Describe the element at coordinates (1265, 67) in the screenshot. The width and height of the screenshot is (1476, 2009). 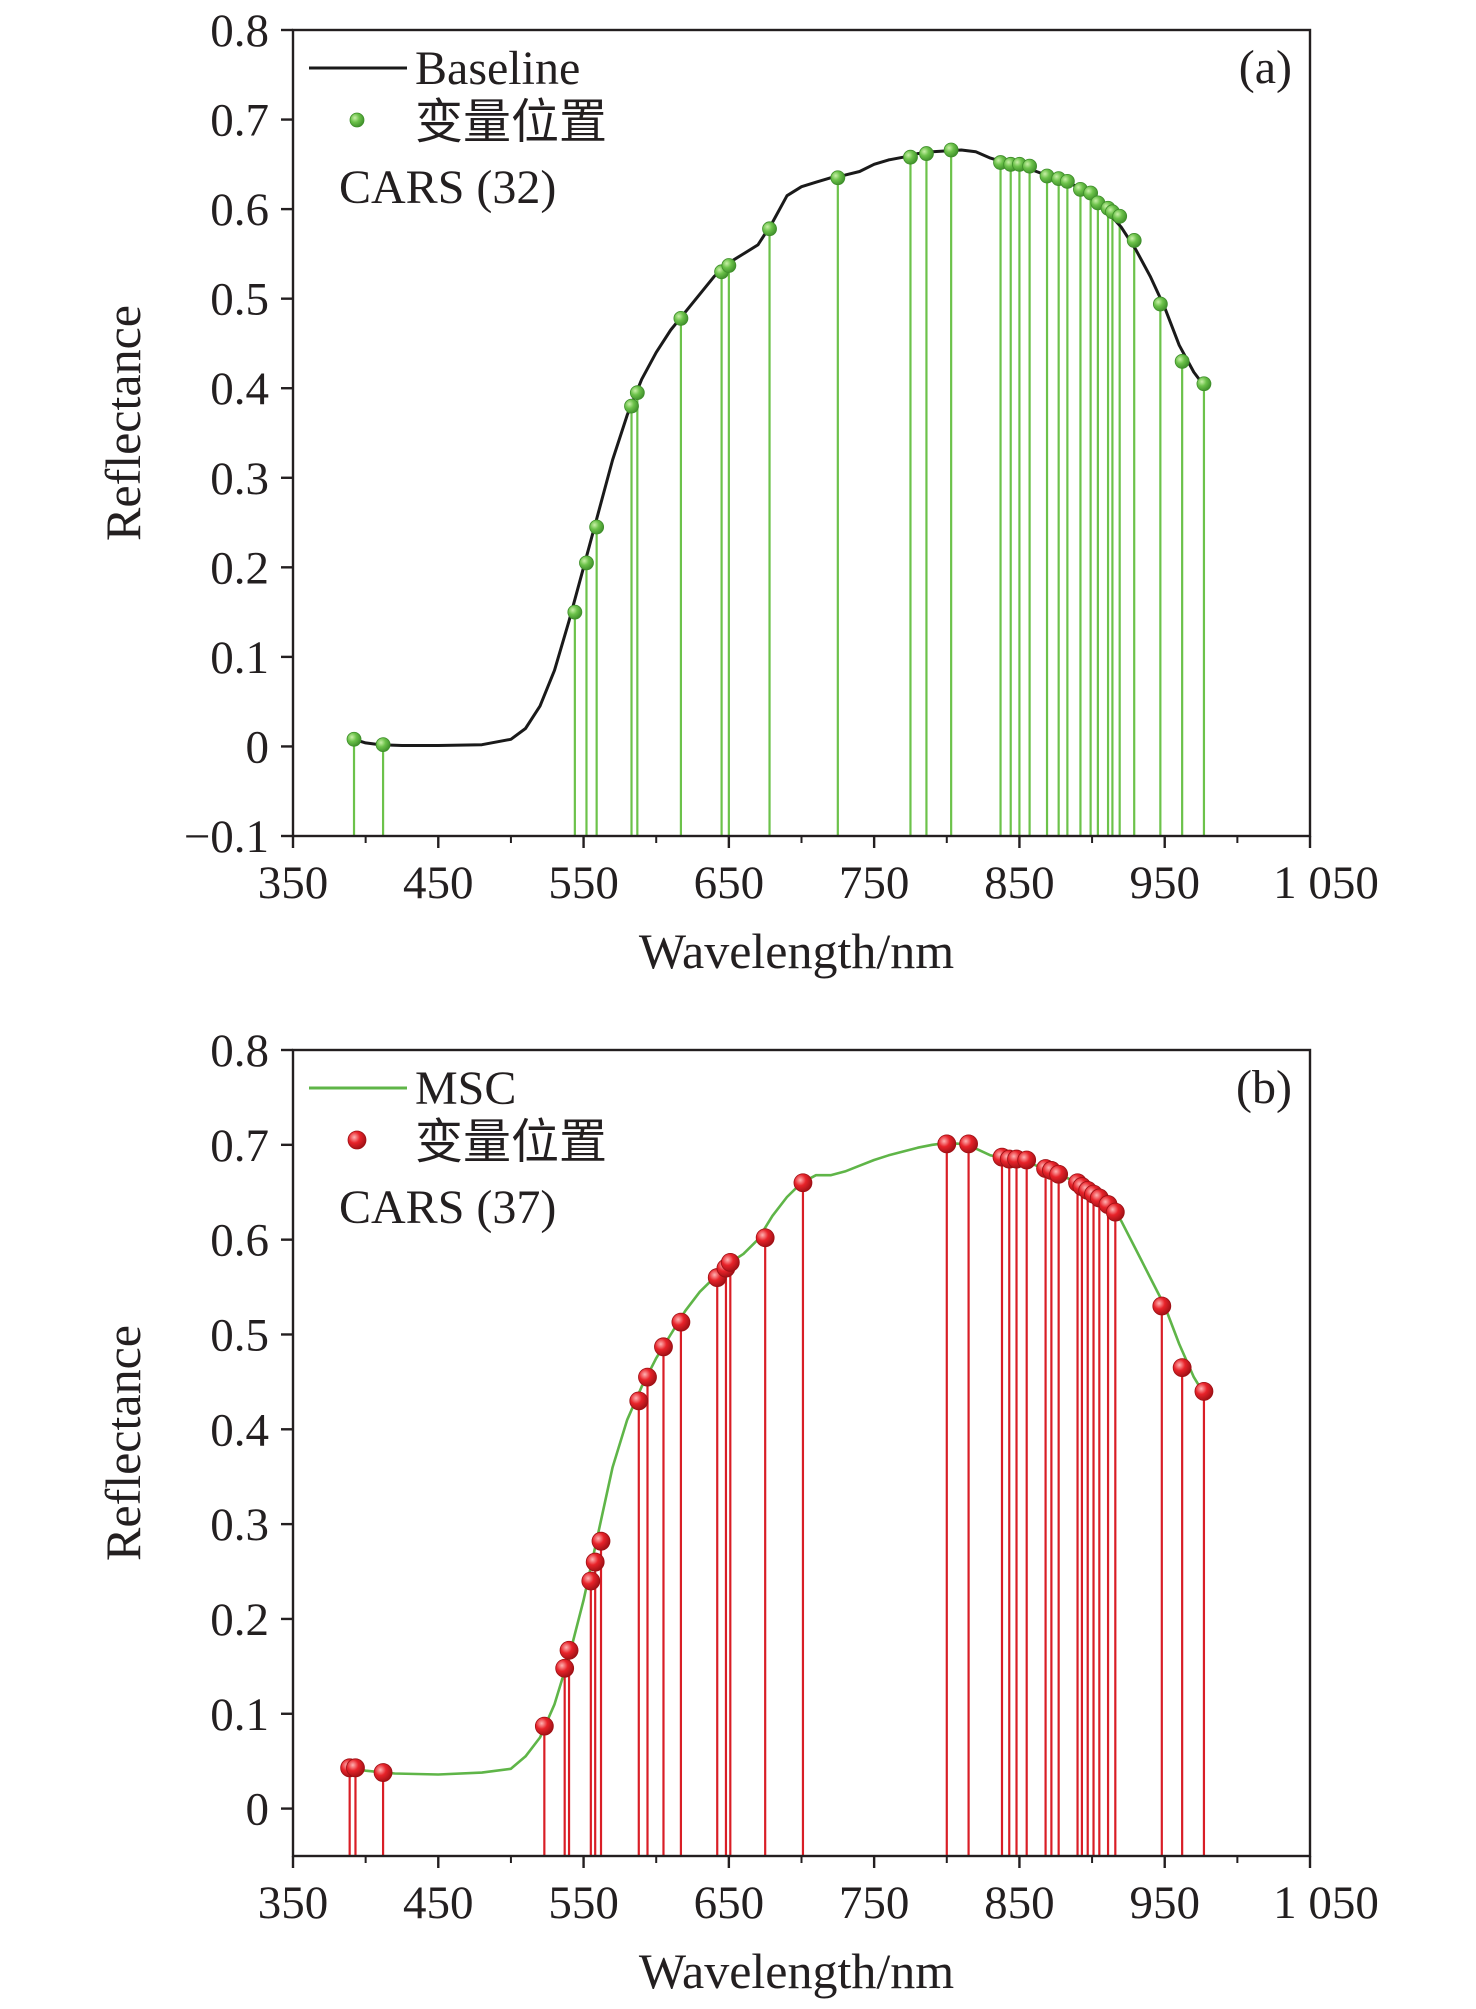
I see `panel-label: (a)` at that location.